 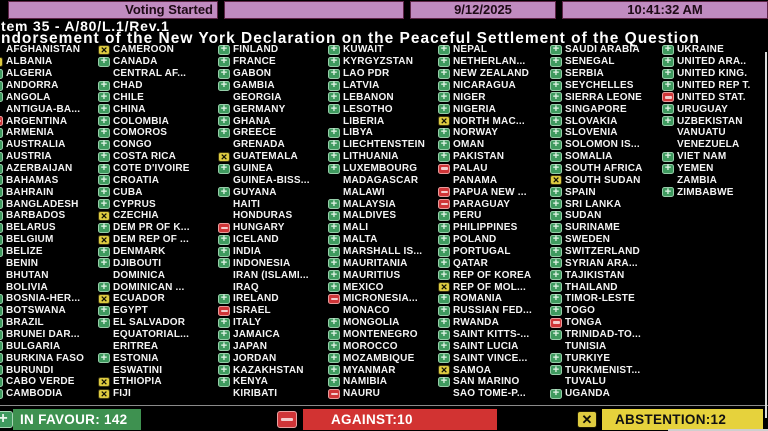 I want to click on country-name: GABON, so click(x=252, y=74).